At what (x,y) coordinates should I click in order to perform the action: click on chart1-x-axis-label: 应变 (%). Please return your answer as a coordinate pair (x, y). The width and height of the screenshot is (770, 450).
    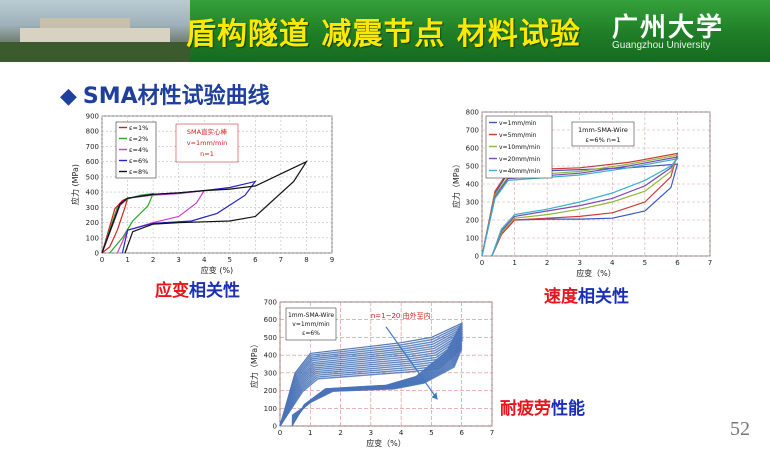
    Looking at the image, I should click on (217, 270).